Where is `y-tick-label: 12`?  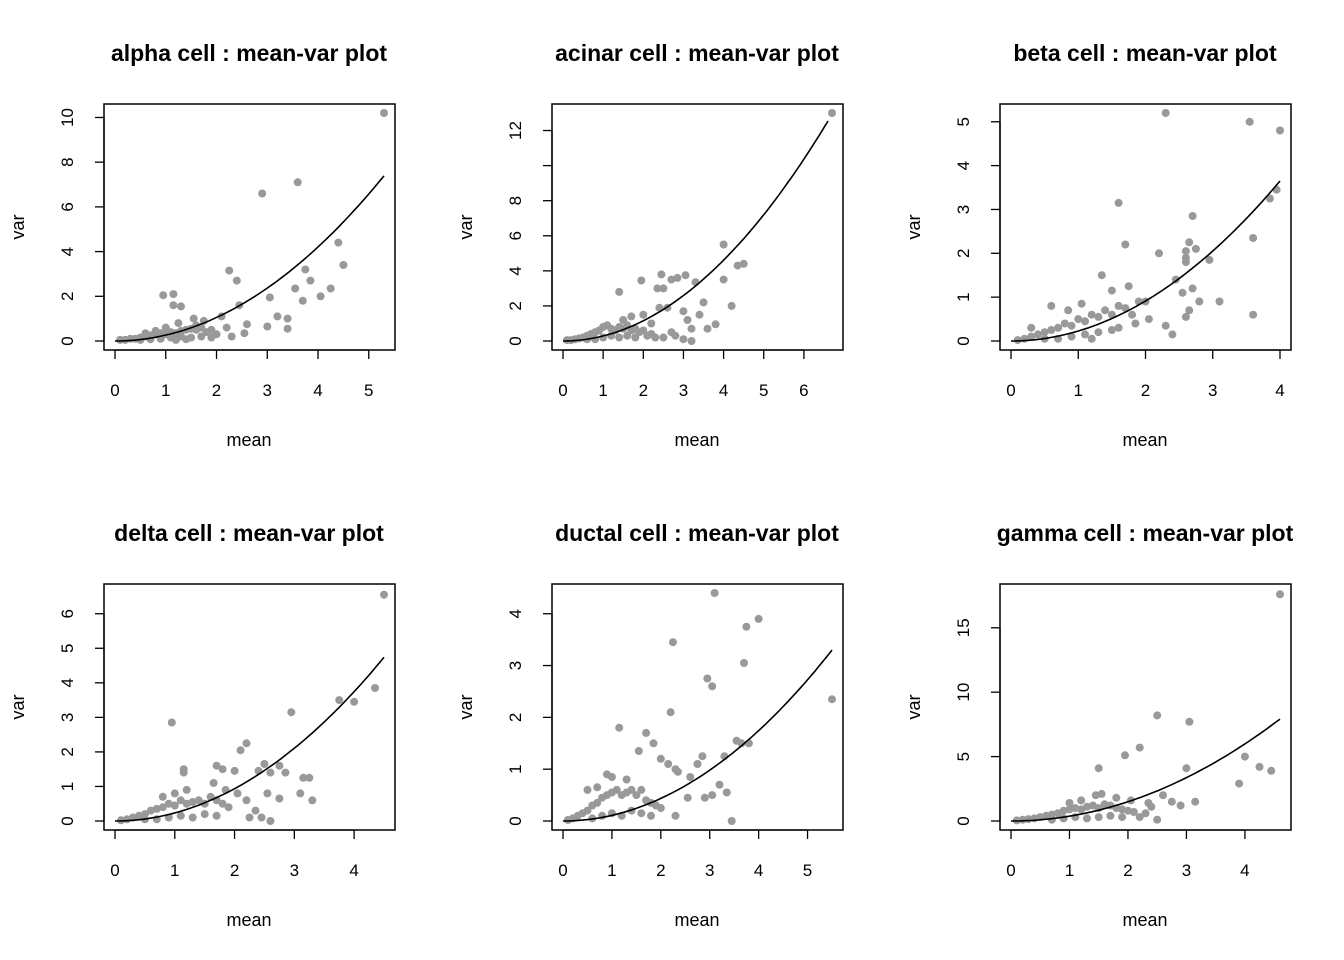
y-tick-label: 12 is located at coordinates (515, 130).